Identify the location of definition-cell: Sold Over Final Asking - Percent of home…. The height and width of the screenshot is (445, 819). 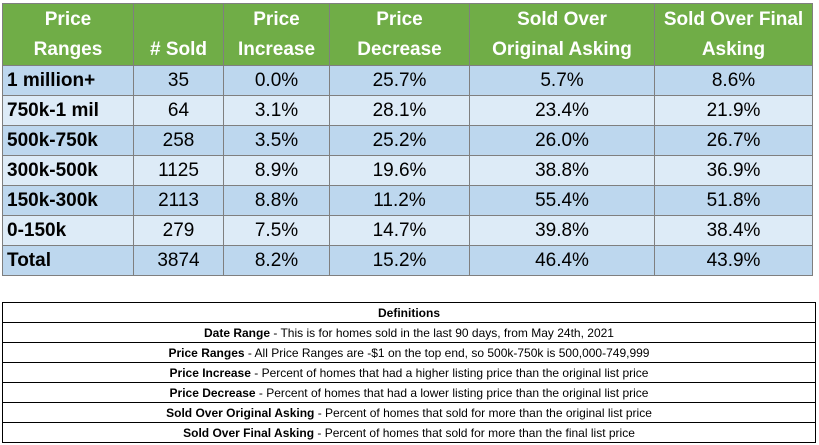
(409, 432).